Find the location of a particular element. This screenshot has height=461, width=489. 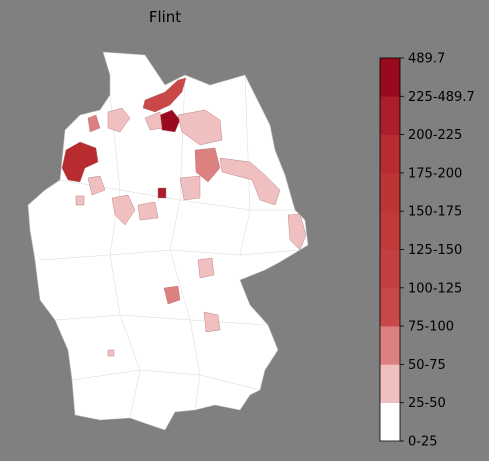

colorbar-tick-label: 100-125 is located at coordinates (435, 288).